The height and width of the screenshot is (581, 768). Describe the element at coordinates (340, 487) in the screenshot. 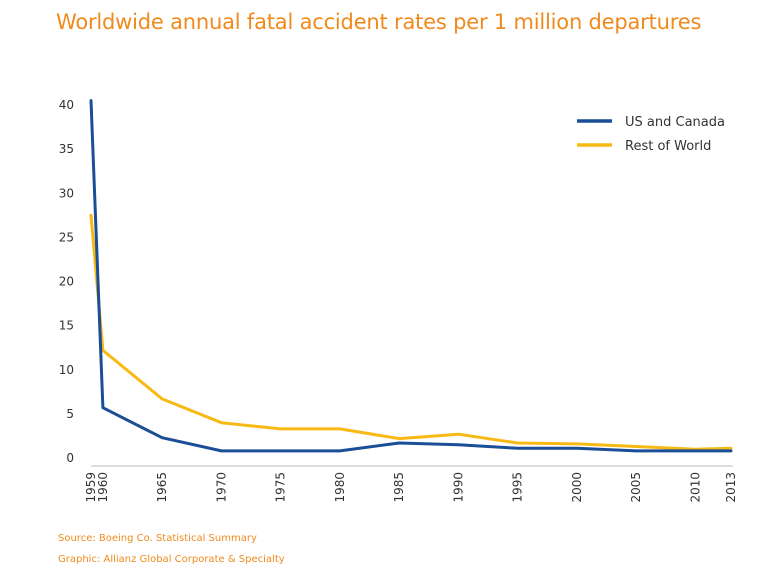

I see `x-tick-label: 1980` at that location.